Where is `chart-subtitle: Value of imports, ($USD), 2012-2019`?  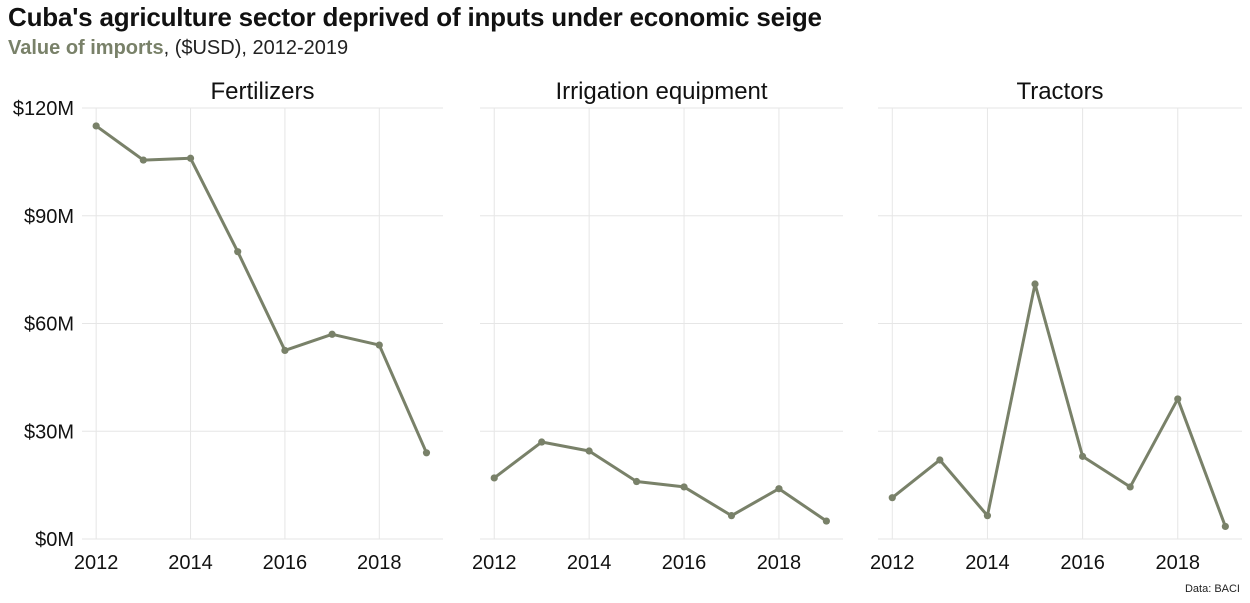
chart-subtitle: Value of imports, ($USD), 2012-2019 is located at coordinates (178, 48).